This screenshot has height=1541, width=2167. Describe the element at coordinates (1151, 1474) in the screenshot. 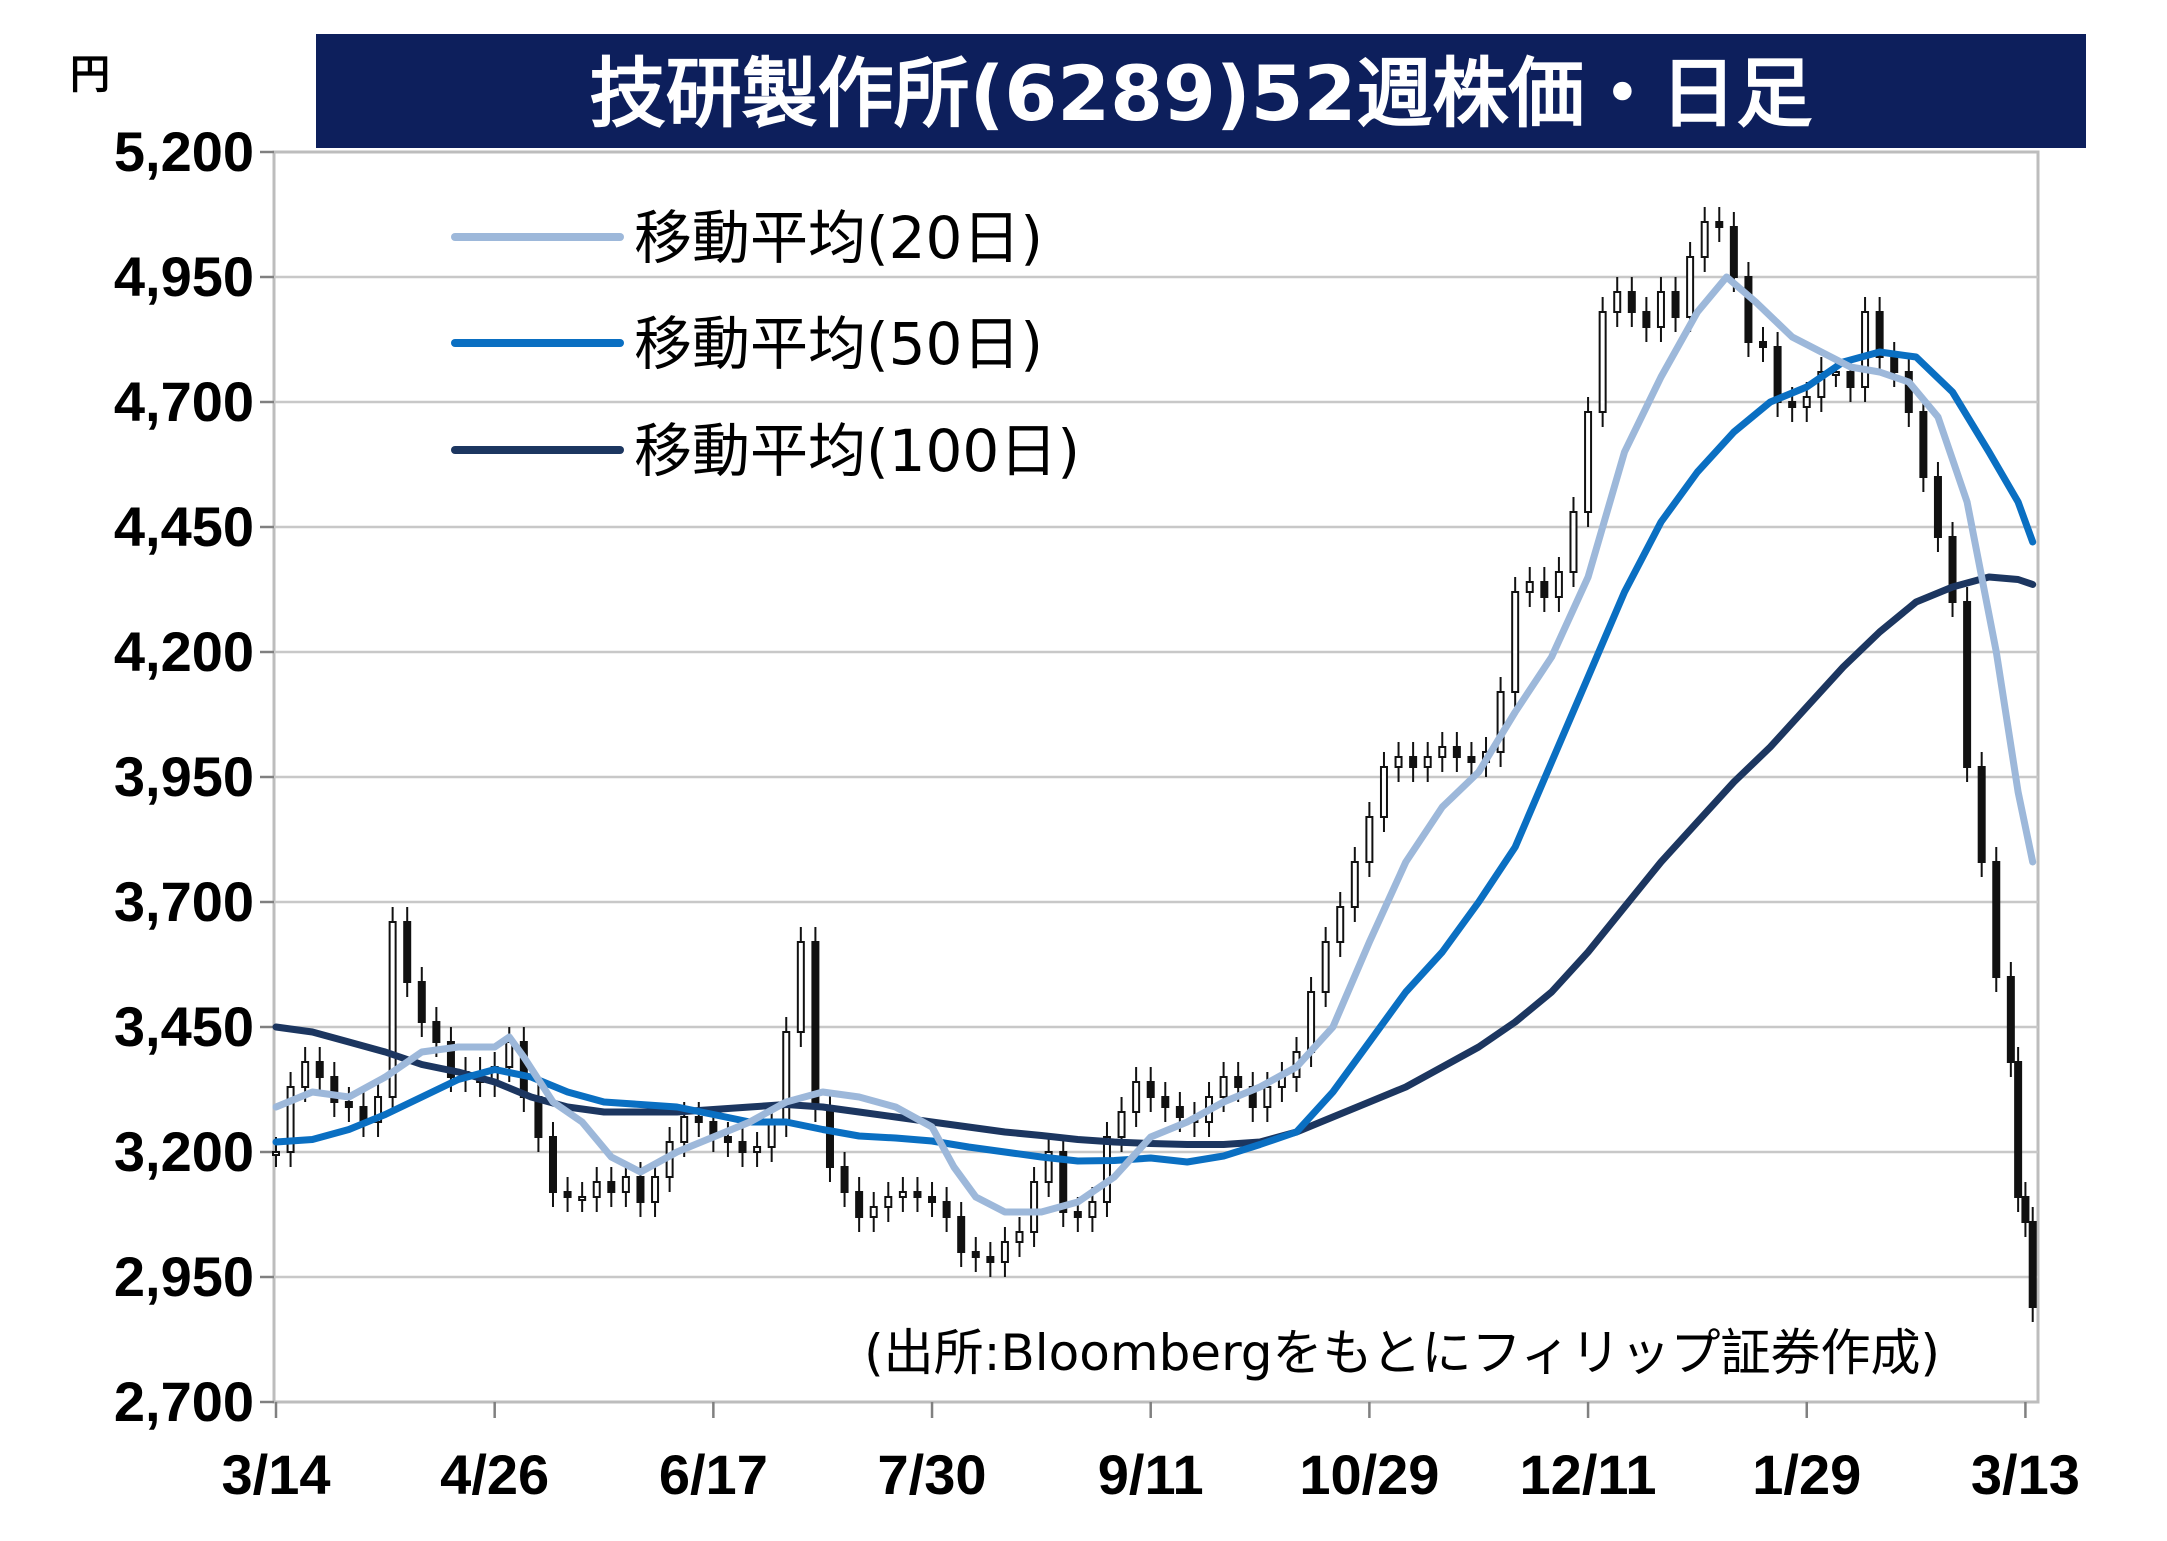

I see `x-tick-label: 9/11` at that location.